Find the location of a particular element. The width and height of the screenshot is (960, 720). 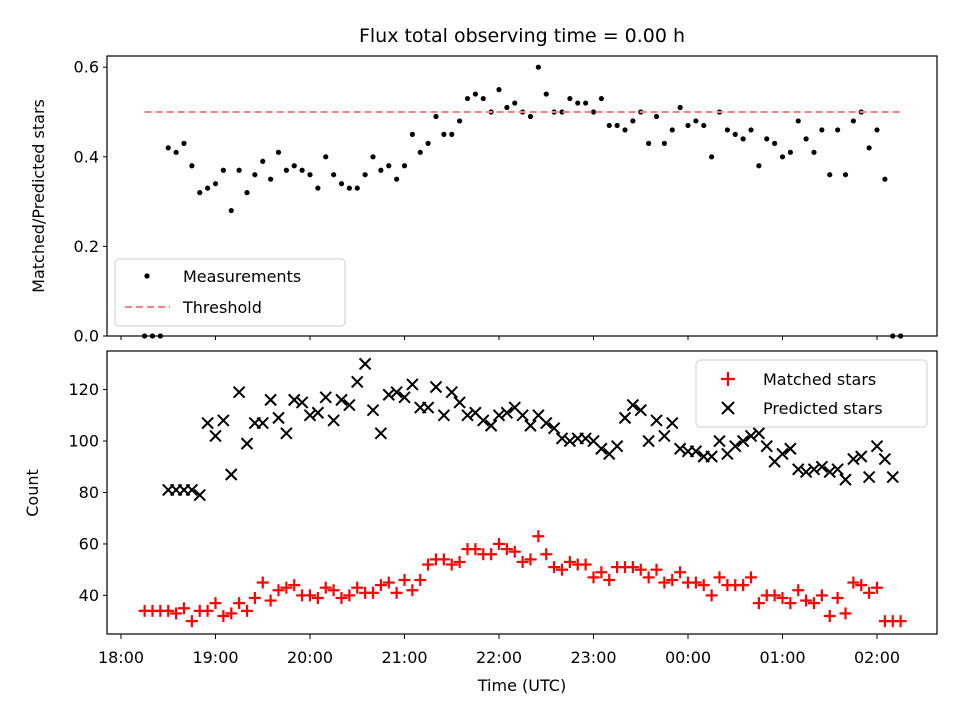

x-tick-label: 18:00 is located at coordinates (121, 657).